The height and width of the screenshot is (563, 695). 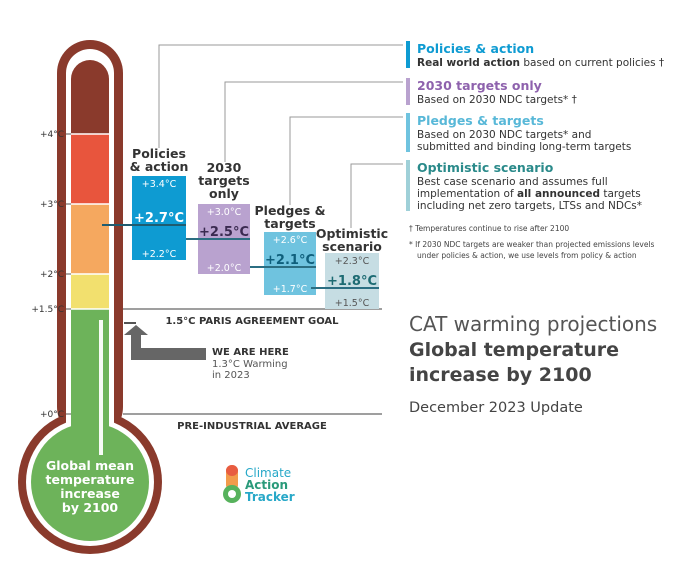 I want to click on reference-line-label: PRE-INDUSTRIAL AVERAGE, so click(x=252, y=426).